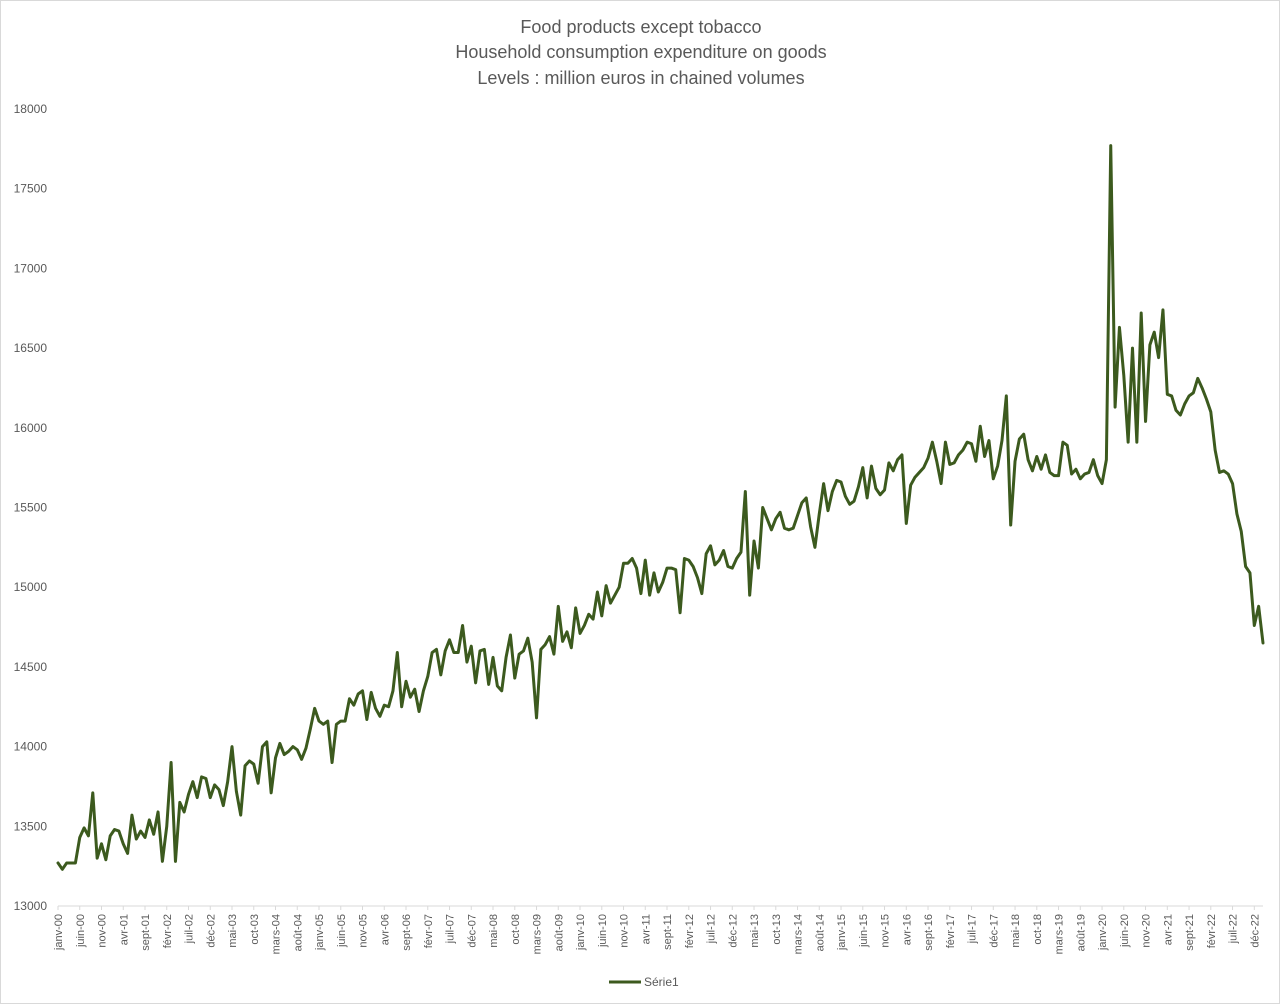 This screenshot has width=1280, height=1005. I want to click on x-tick-label: mars-19, so click(1060, 934).